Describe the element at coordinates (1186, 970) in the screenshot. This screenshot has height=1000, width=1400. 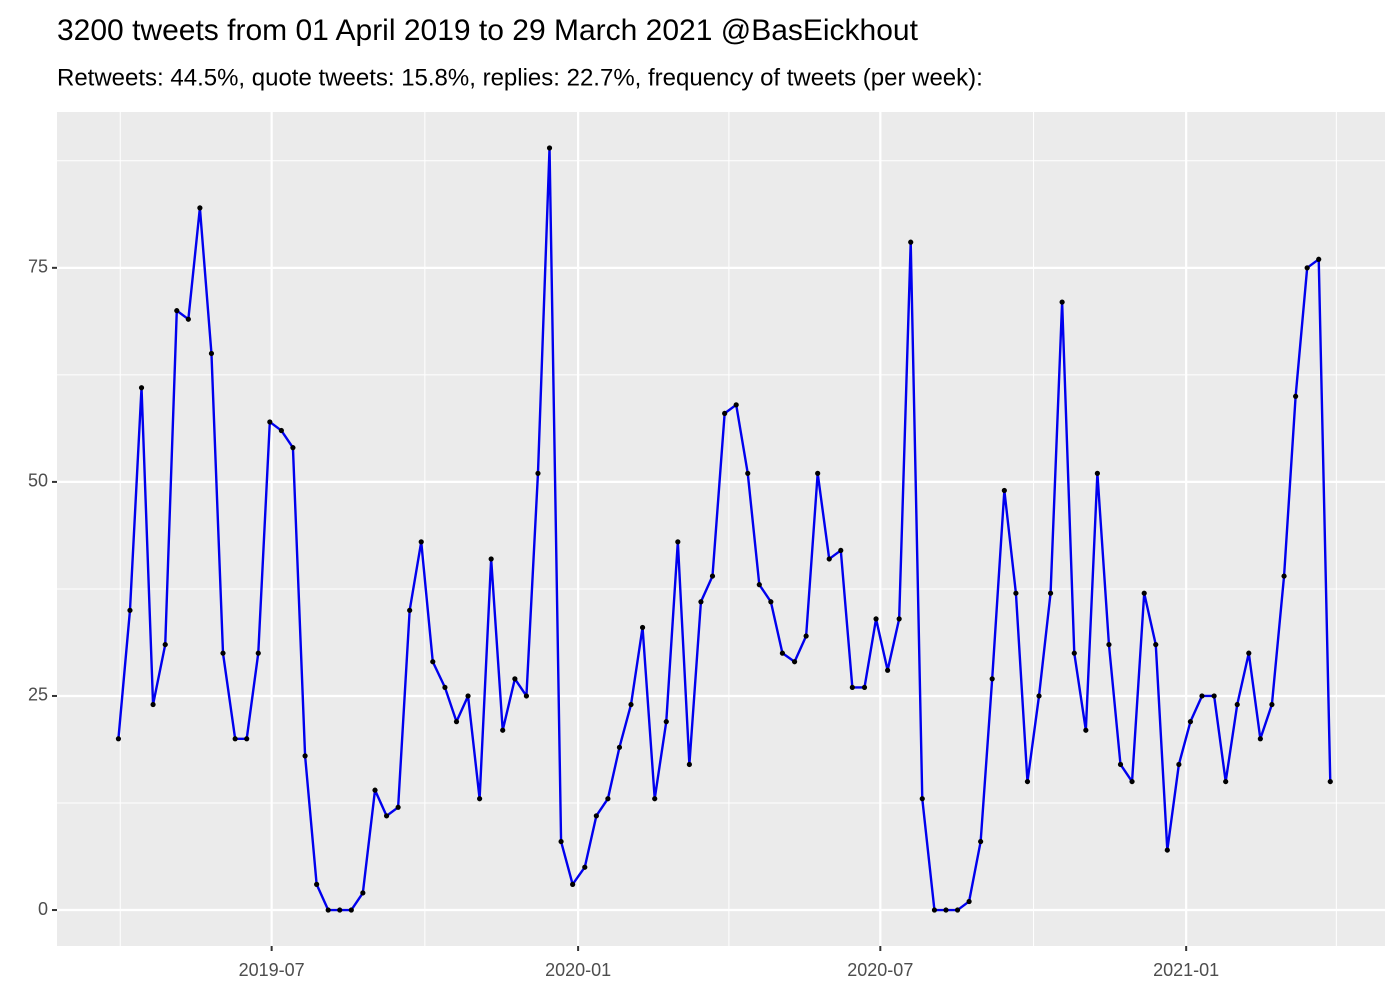
I see `x-tick-label: 2021-01` at that location.